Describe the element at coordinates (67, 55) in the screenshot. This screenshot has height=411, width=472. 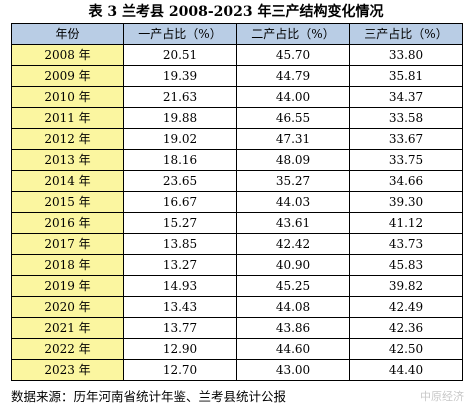
I see `year-cell: 2008 年` at that location.